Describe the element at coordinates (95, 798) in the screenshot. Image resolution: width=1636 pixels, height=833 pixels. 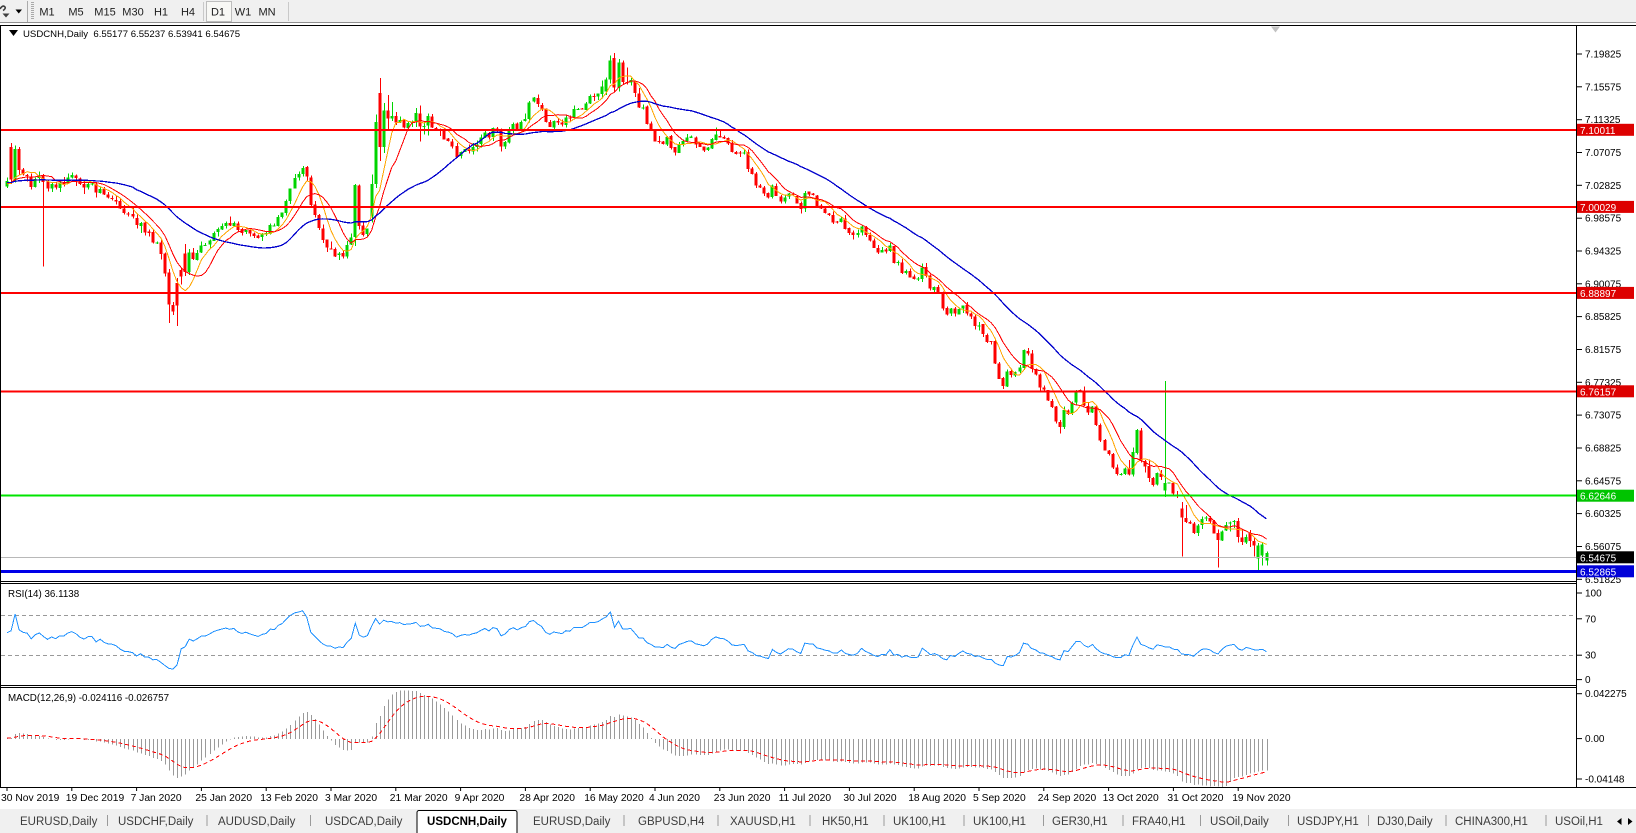
I see `svg-text: 19 Dec 2019` at that location.